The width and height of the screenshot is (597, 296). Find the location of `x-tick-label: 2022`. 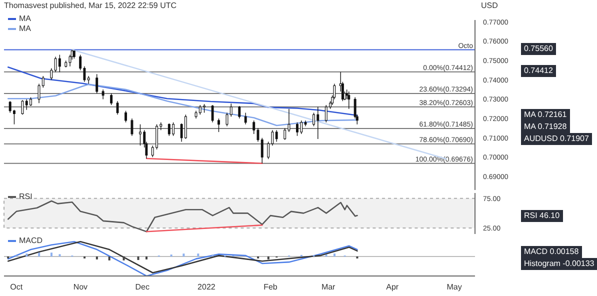

x-tick-label: 2022 is located at coordinates (207, 287).